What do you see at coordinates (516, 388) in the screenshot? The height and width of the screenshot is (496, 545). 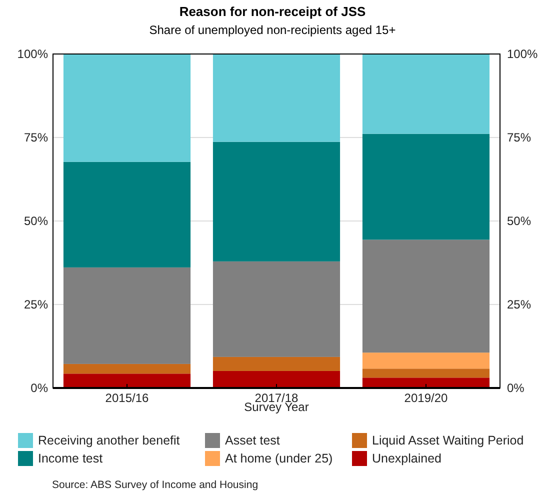 I see `y2-tick-label: 0%` at bounding box center [516, 388].